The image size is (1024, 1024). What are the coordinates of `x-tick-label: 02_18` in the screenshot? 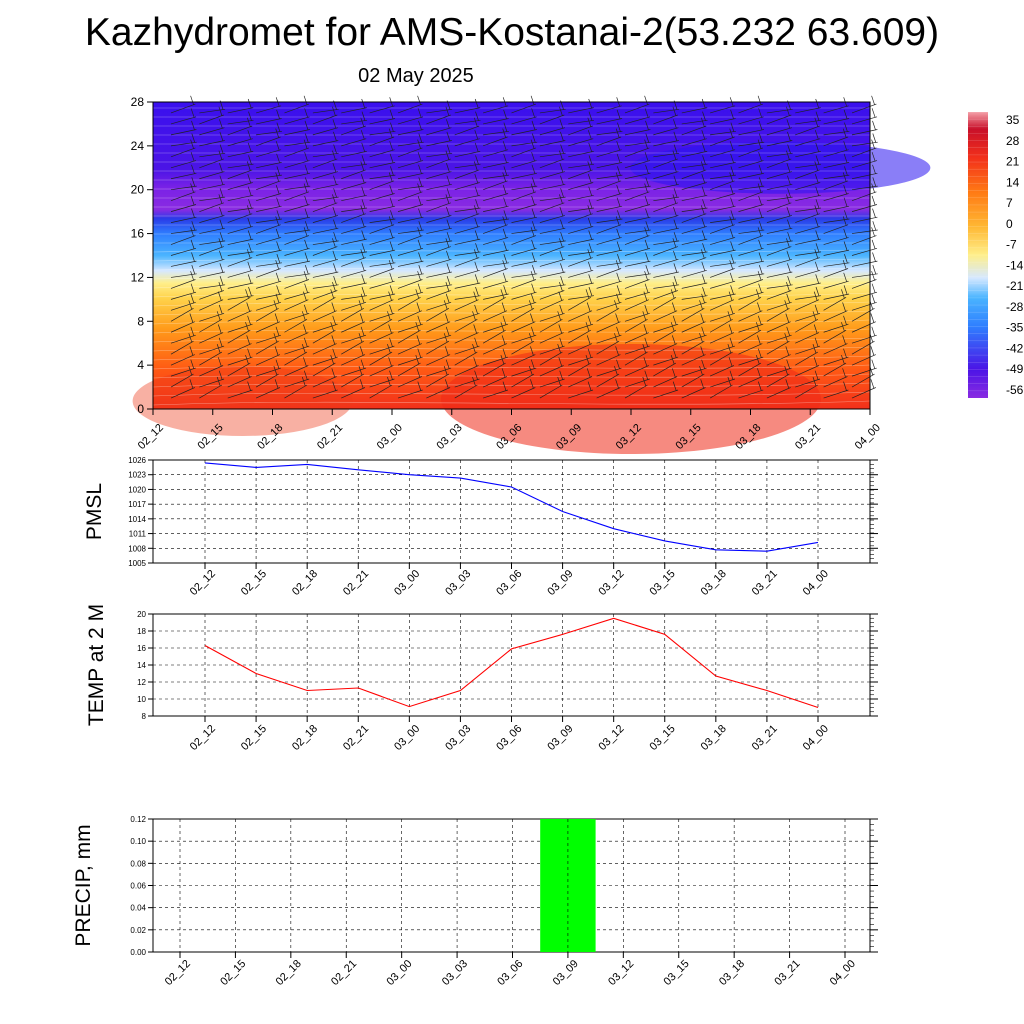 It's located at (289, 973).